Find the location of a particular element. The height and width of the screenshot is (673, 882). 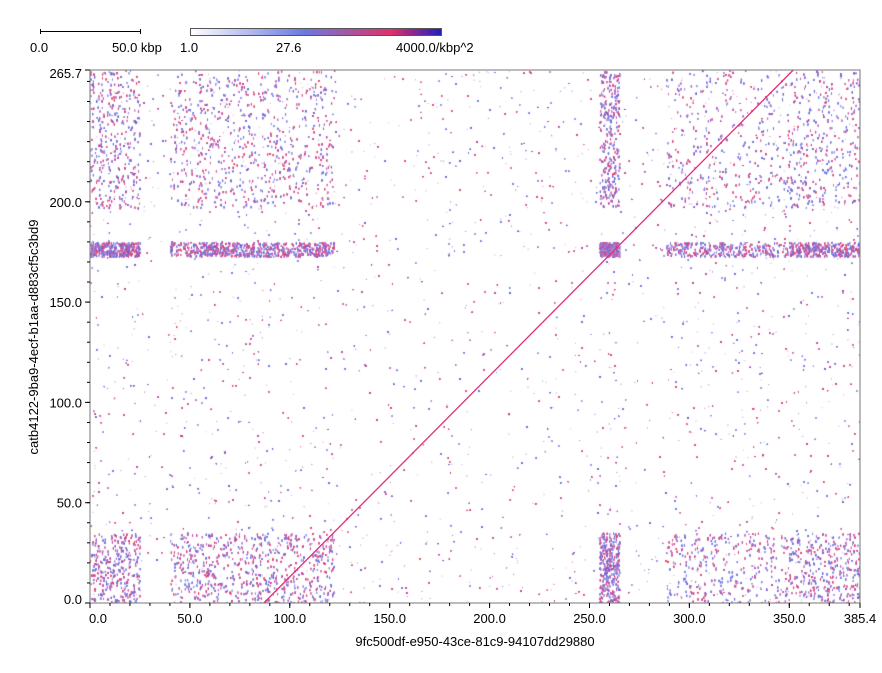

x-tick-label: 350.0 is located at coordinates (789, 618).